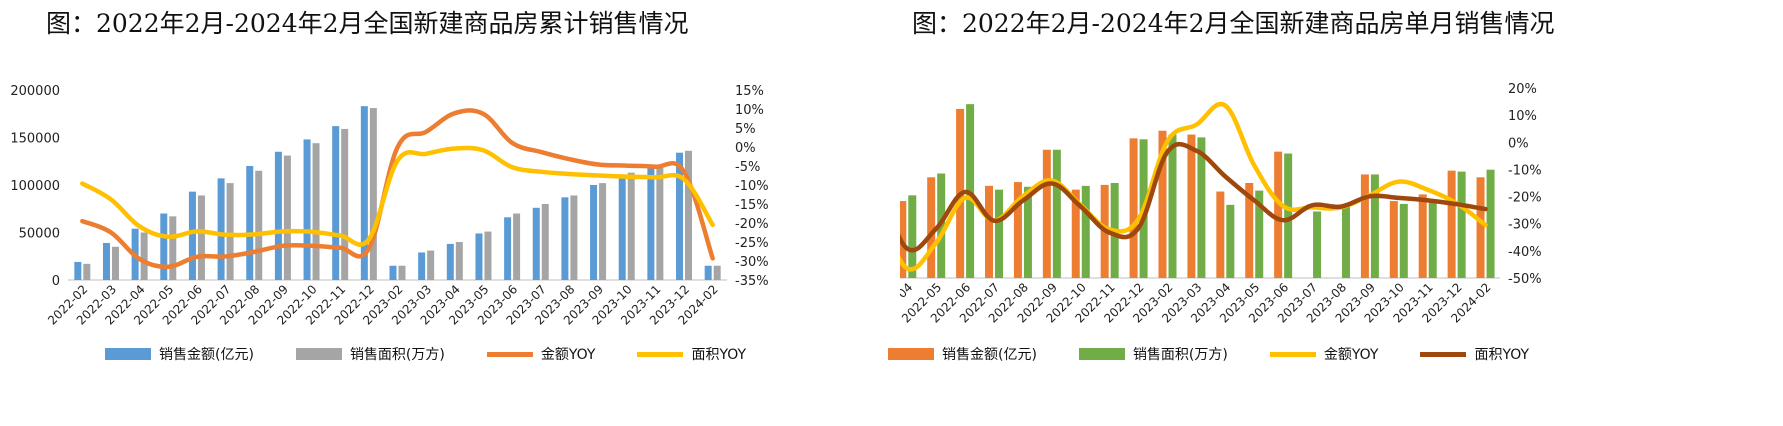 The image size is (1783, 426). I want to click on y-right-tick-label: -25%, so click(752, 243).